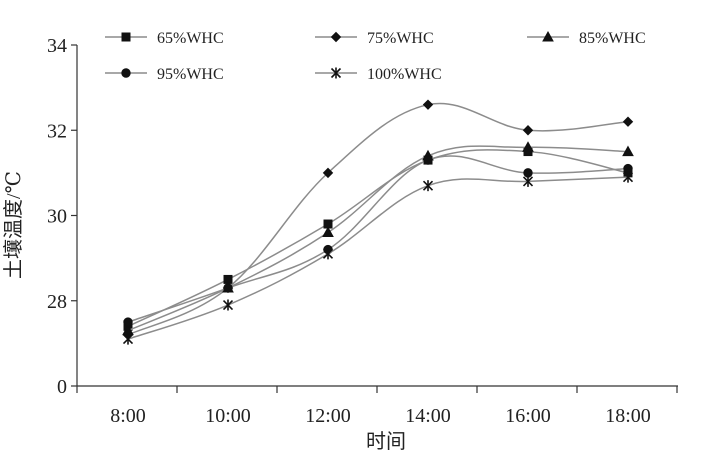  I want to click on legend-marker-diamond, so click(336, 37).